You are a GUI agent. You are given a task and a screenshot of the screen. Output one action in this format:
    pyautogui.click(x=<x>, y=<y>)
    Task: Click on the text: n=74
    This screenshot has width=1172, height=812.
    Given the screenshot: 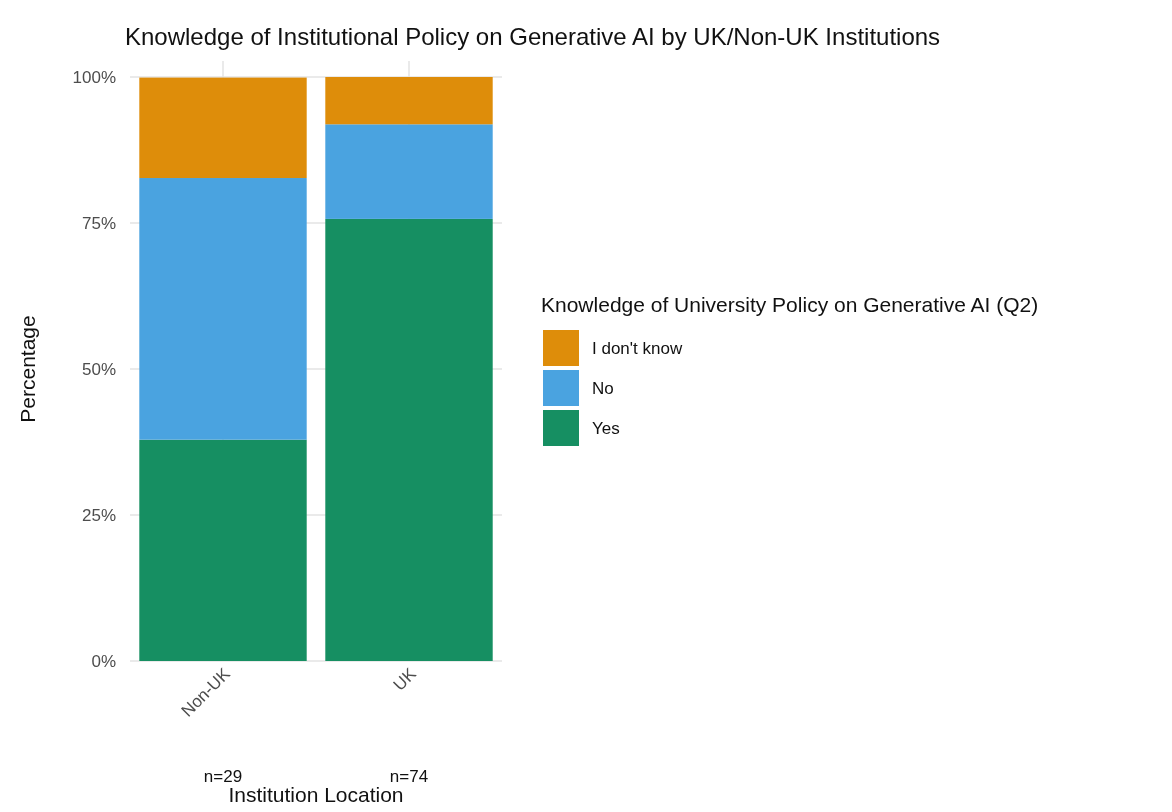 What is the action you would take?
    pyautogui.click(x=409, y=776)
    